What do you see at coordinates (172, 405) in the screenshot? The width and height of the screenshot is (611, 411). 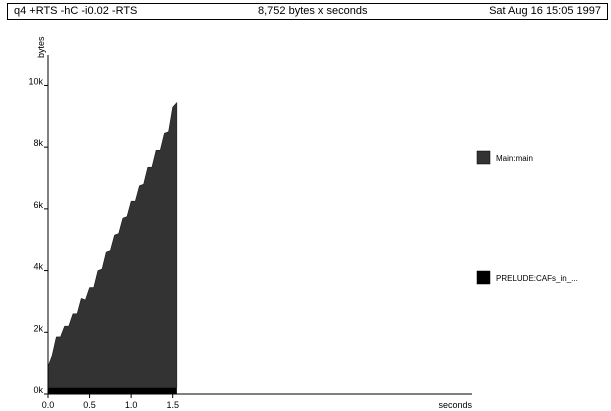 I see `x-tick-label: 1.5` at bounding box center [172, 405].